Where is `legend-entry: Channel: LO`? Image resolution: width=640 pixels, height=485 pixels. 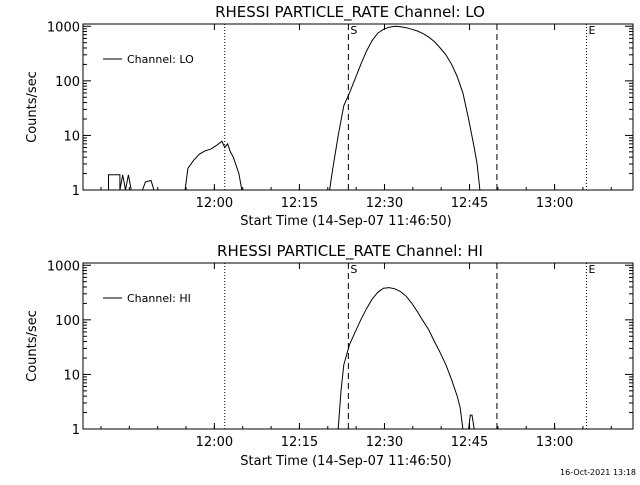 legend-entry: Channel: LO is located at coordinates (160, 59).